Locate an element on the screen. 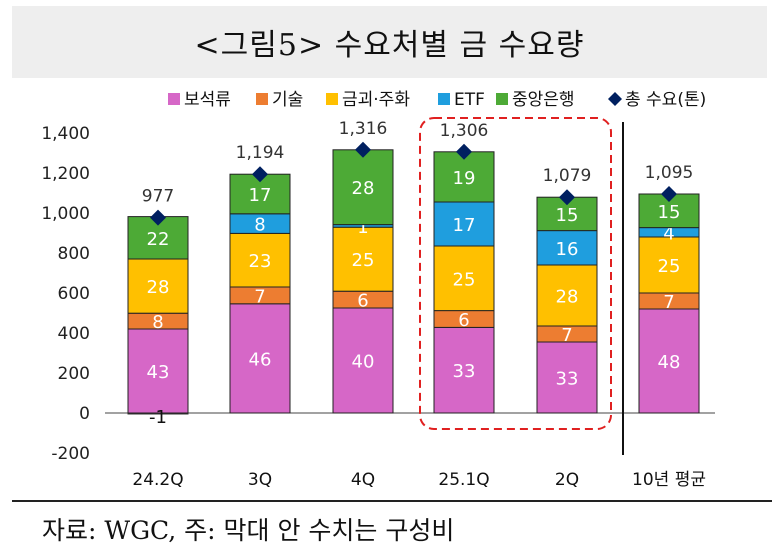  bar-segment-label: 48 is located at coordinates (669, 362).